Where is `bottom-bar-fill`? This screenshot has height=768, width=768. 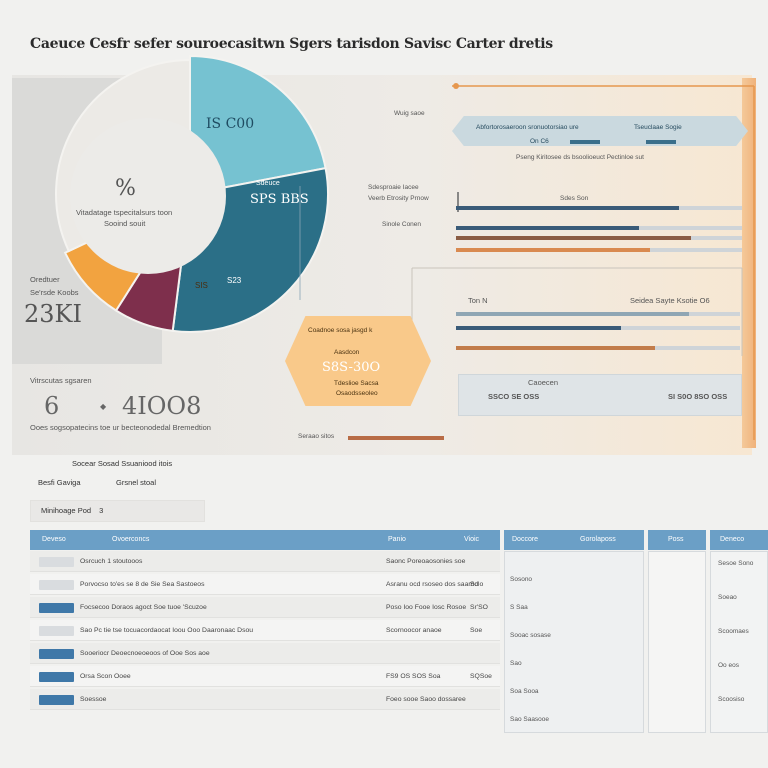 bottom-bar-fill is located at coordinates (396, 438).